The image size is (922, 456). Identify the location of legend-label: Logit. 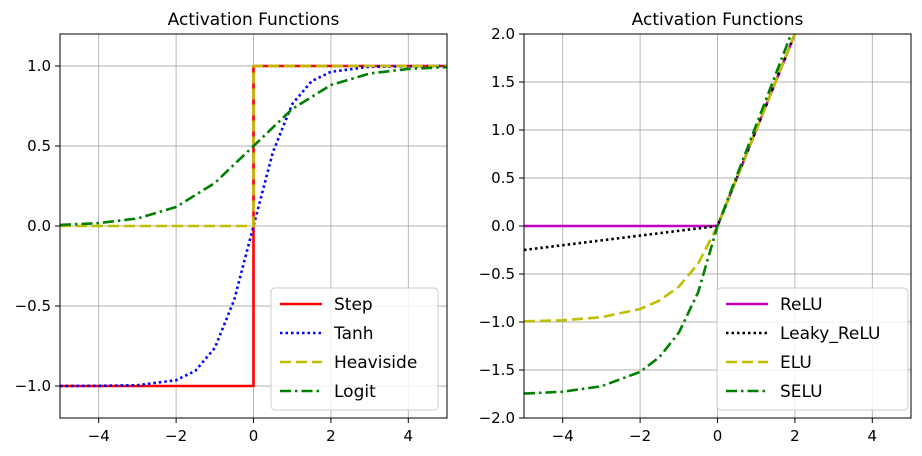
(355, 392).